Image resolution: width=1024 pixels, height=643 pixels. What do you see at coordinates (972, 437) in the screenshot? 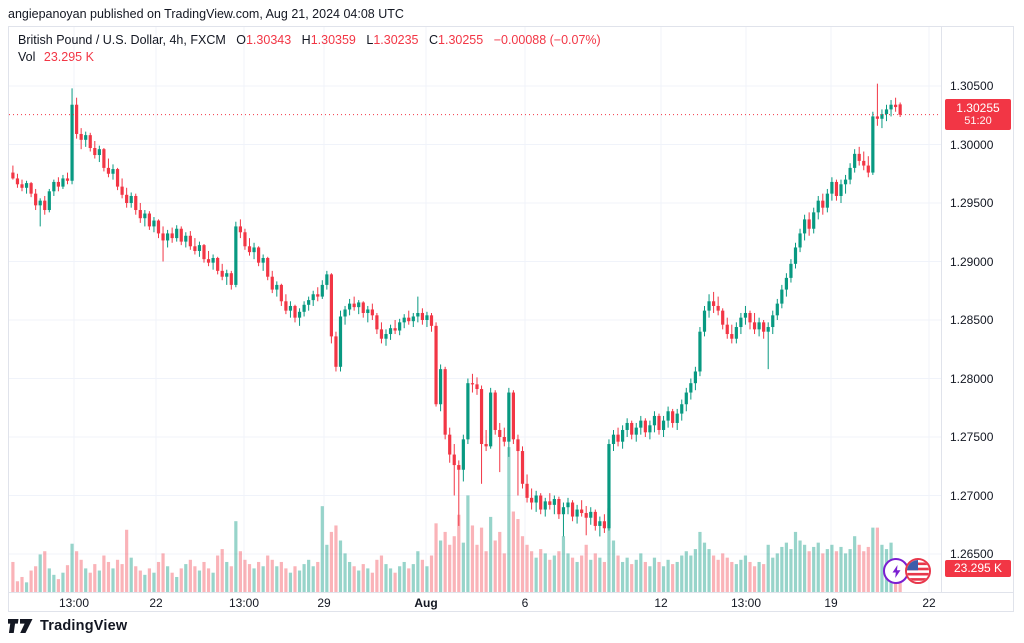
I see `price-tick-label: 1.27500` at bounding box center [972, 437].